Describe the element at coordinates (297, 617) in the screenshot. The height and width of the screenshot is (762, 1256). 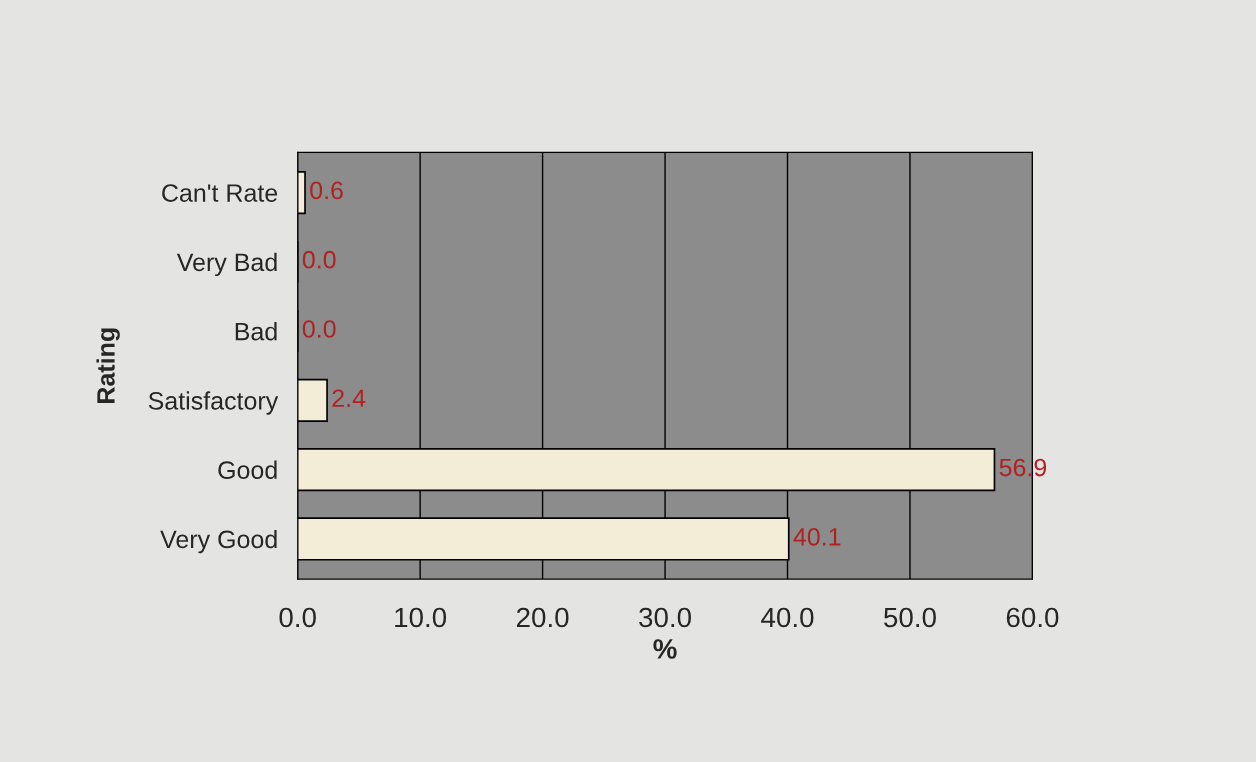
I see `x-tick-label: 0.0` at that location.